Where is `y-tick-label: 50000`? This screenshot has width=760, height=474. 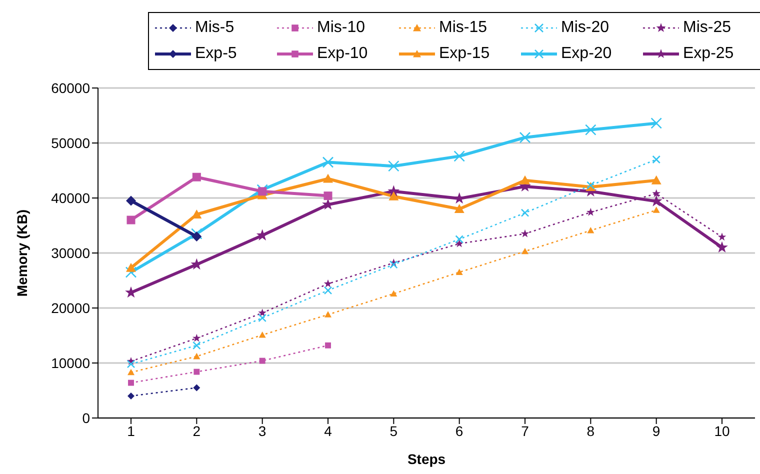
y-tick-label: 50000 is located at coordinates (70, 142).